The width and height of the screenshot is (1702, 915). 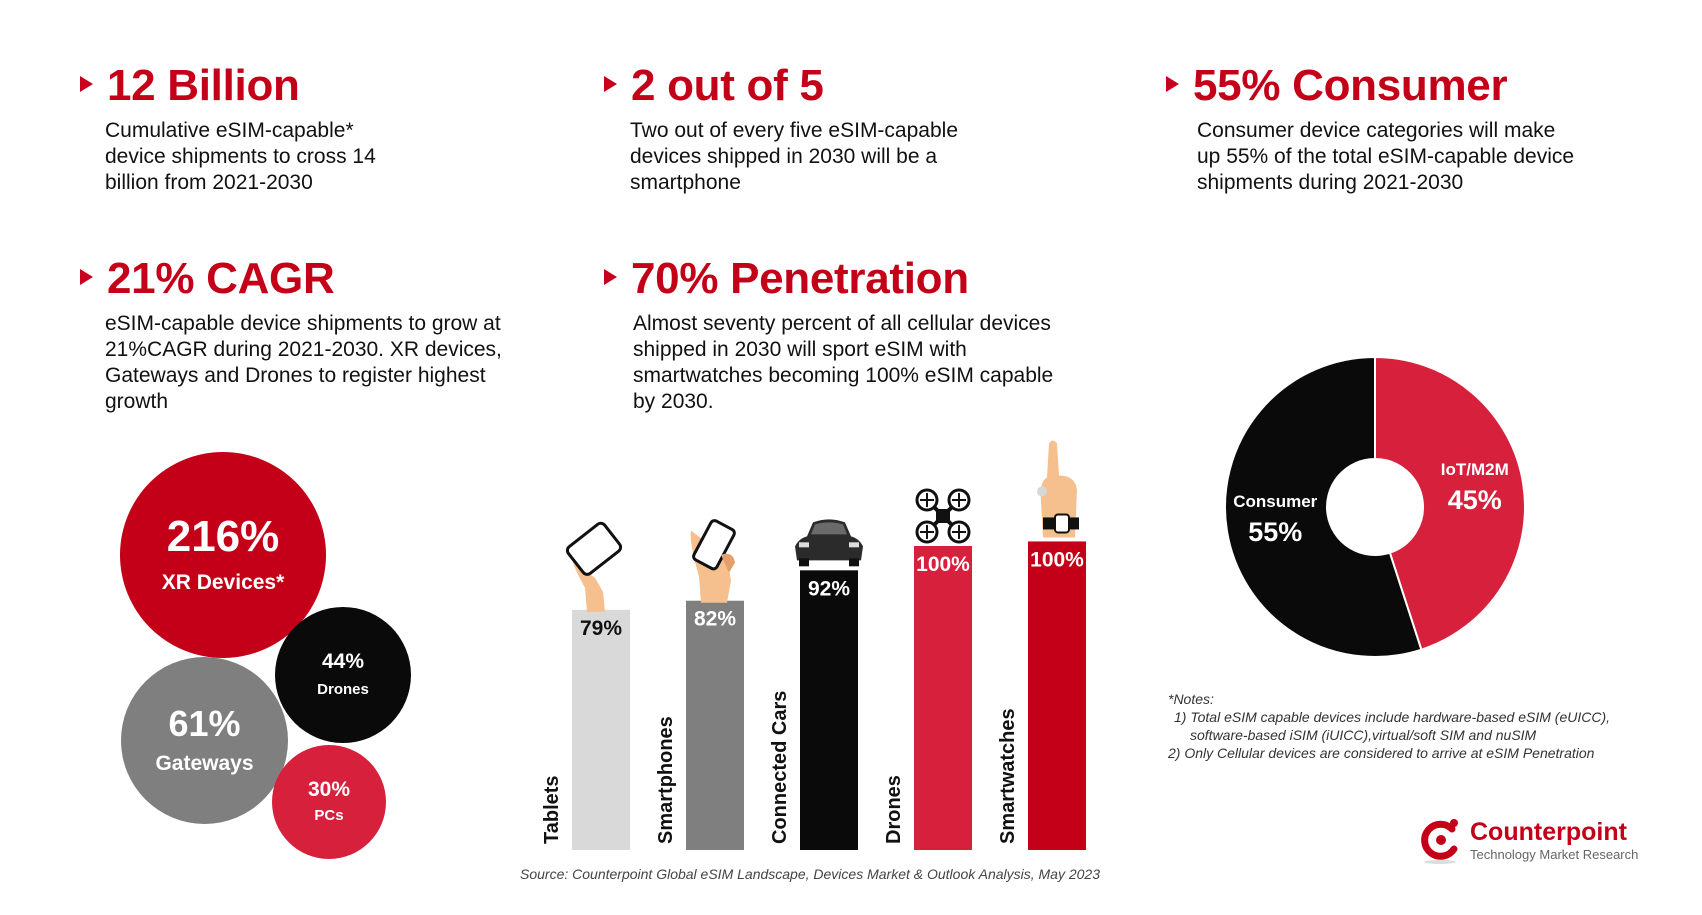 What do you see at coordinates (800, 278) in the screenshot?
I see `stat-title: 70% Penetration` at bounding box center [800, 278].